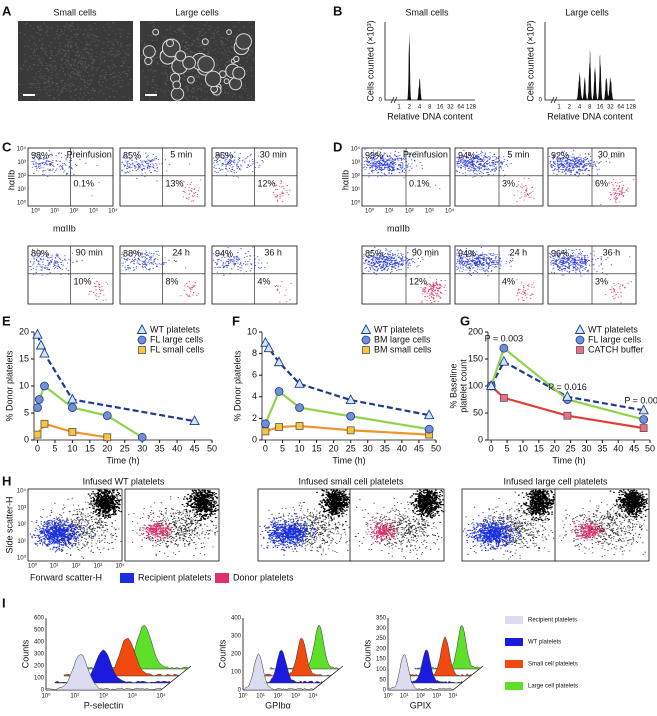 The width and height of the screenshot is (657, 716). Describe the element at coordinates (530, 60) in the screenshot. I see `y-label: Cells counted (×10³)` at that location.